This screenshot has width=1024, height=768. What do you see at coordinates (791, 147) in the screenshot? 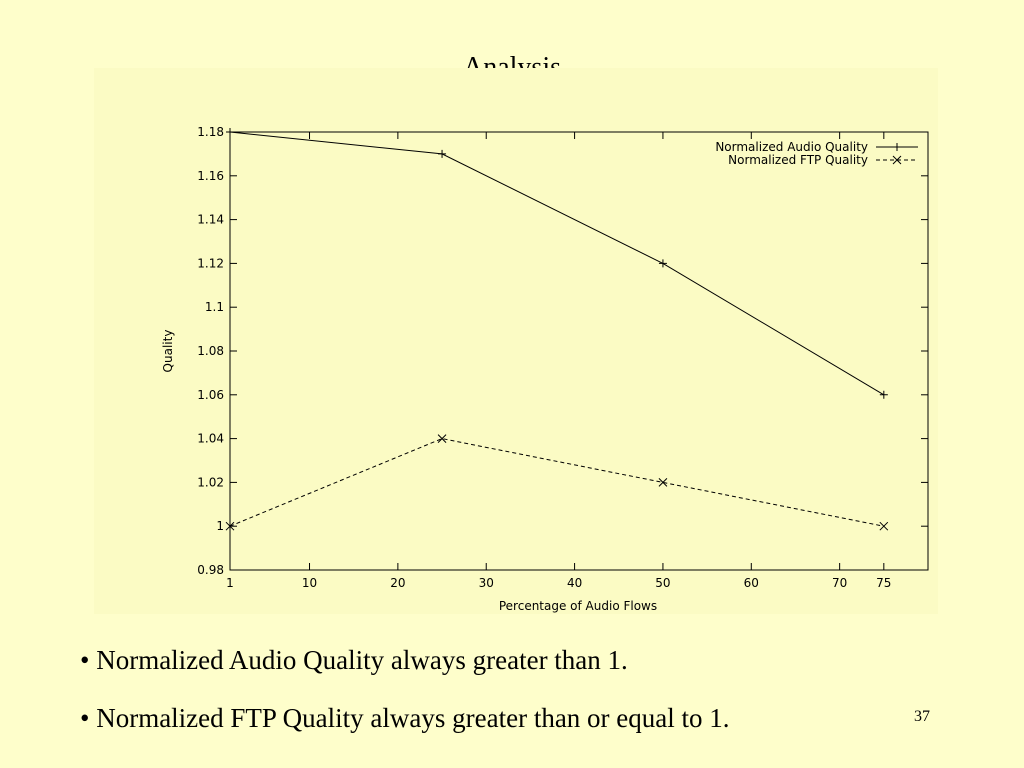
I see `legend-label: Normalized Audio Quality` at bounding box center [791, 147].